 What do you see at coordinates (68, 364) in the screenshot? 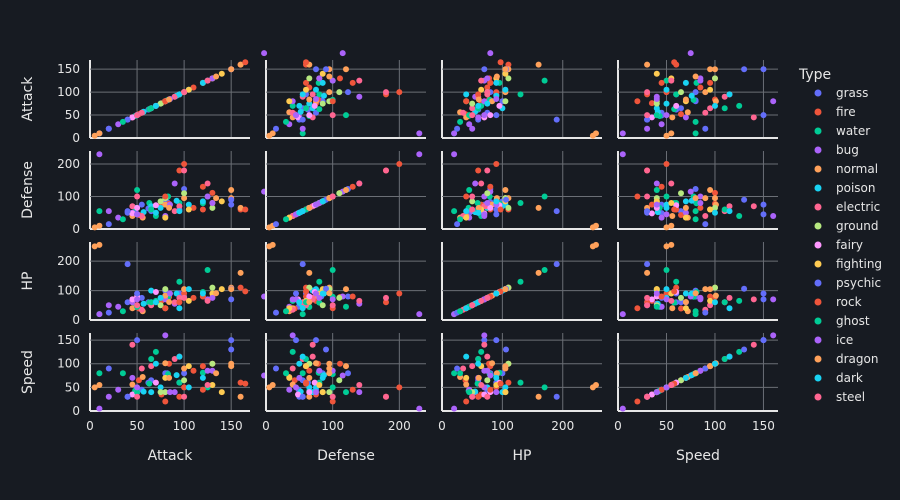
I see `y-tick-label: 100` at bounding box center [68, 364].